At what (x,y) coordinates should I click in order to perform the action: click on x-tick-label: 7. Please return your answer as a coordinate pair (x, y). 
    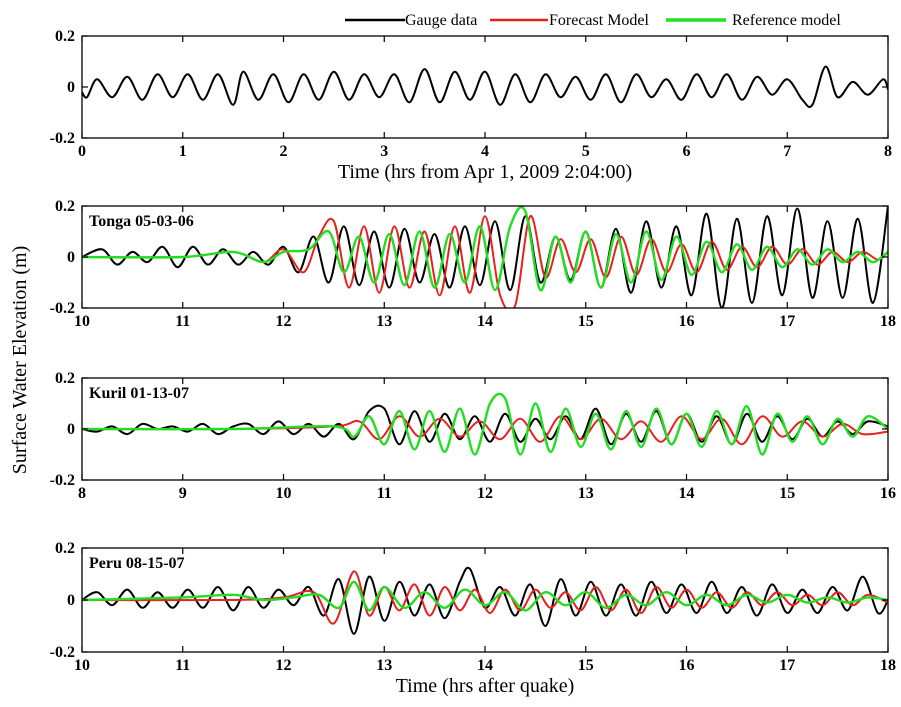
    Looking at the image, I should click on (787, 151).